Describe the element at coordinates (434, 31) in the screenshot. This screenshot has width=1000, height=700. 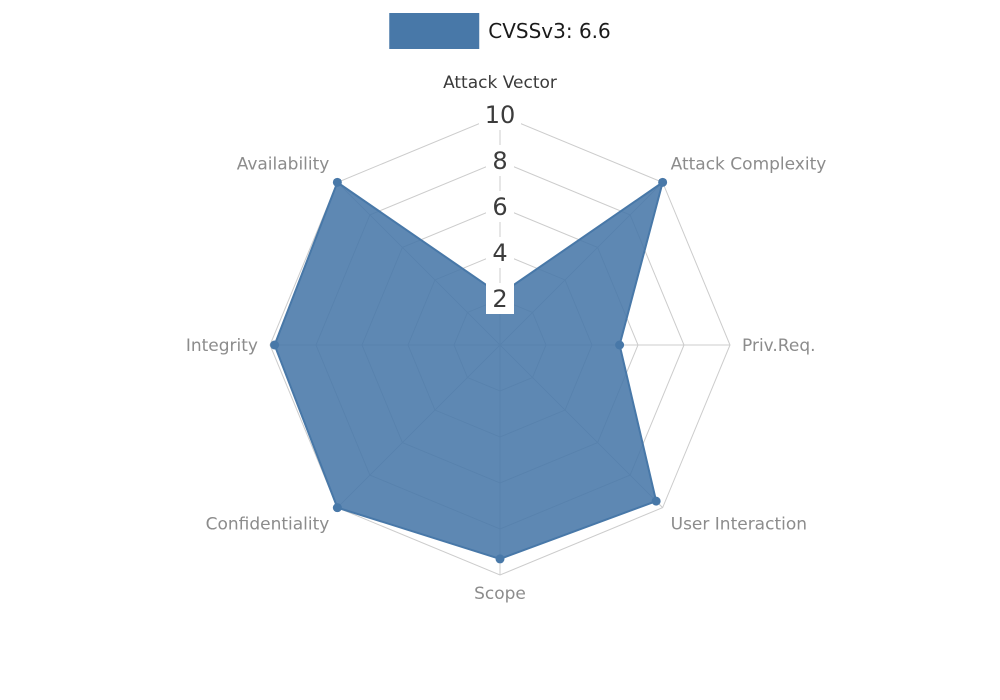
I see `legend-swatch` at that location.